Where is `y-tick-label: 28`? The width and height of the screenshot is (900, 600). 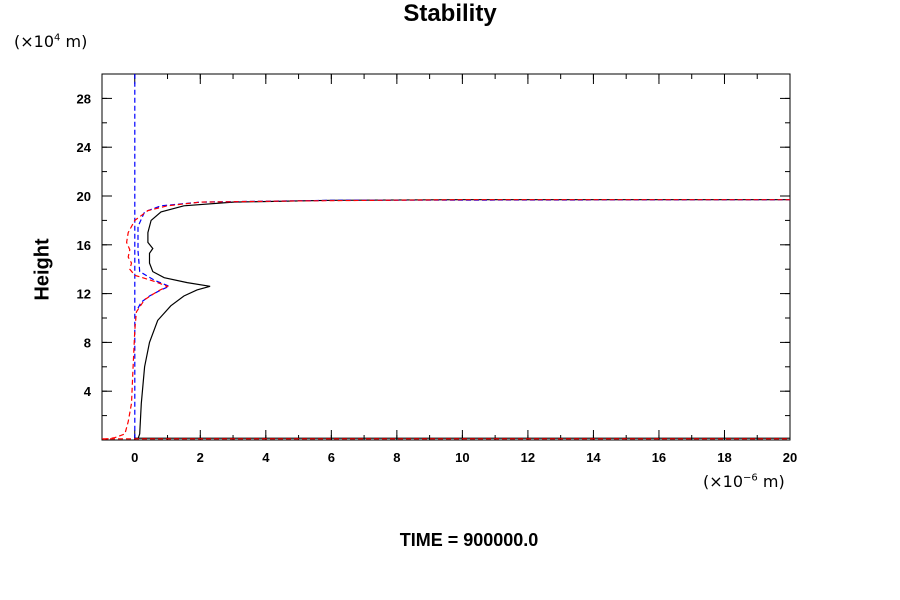
y-tick-label: 28 is located at coordinates (84, 98).